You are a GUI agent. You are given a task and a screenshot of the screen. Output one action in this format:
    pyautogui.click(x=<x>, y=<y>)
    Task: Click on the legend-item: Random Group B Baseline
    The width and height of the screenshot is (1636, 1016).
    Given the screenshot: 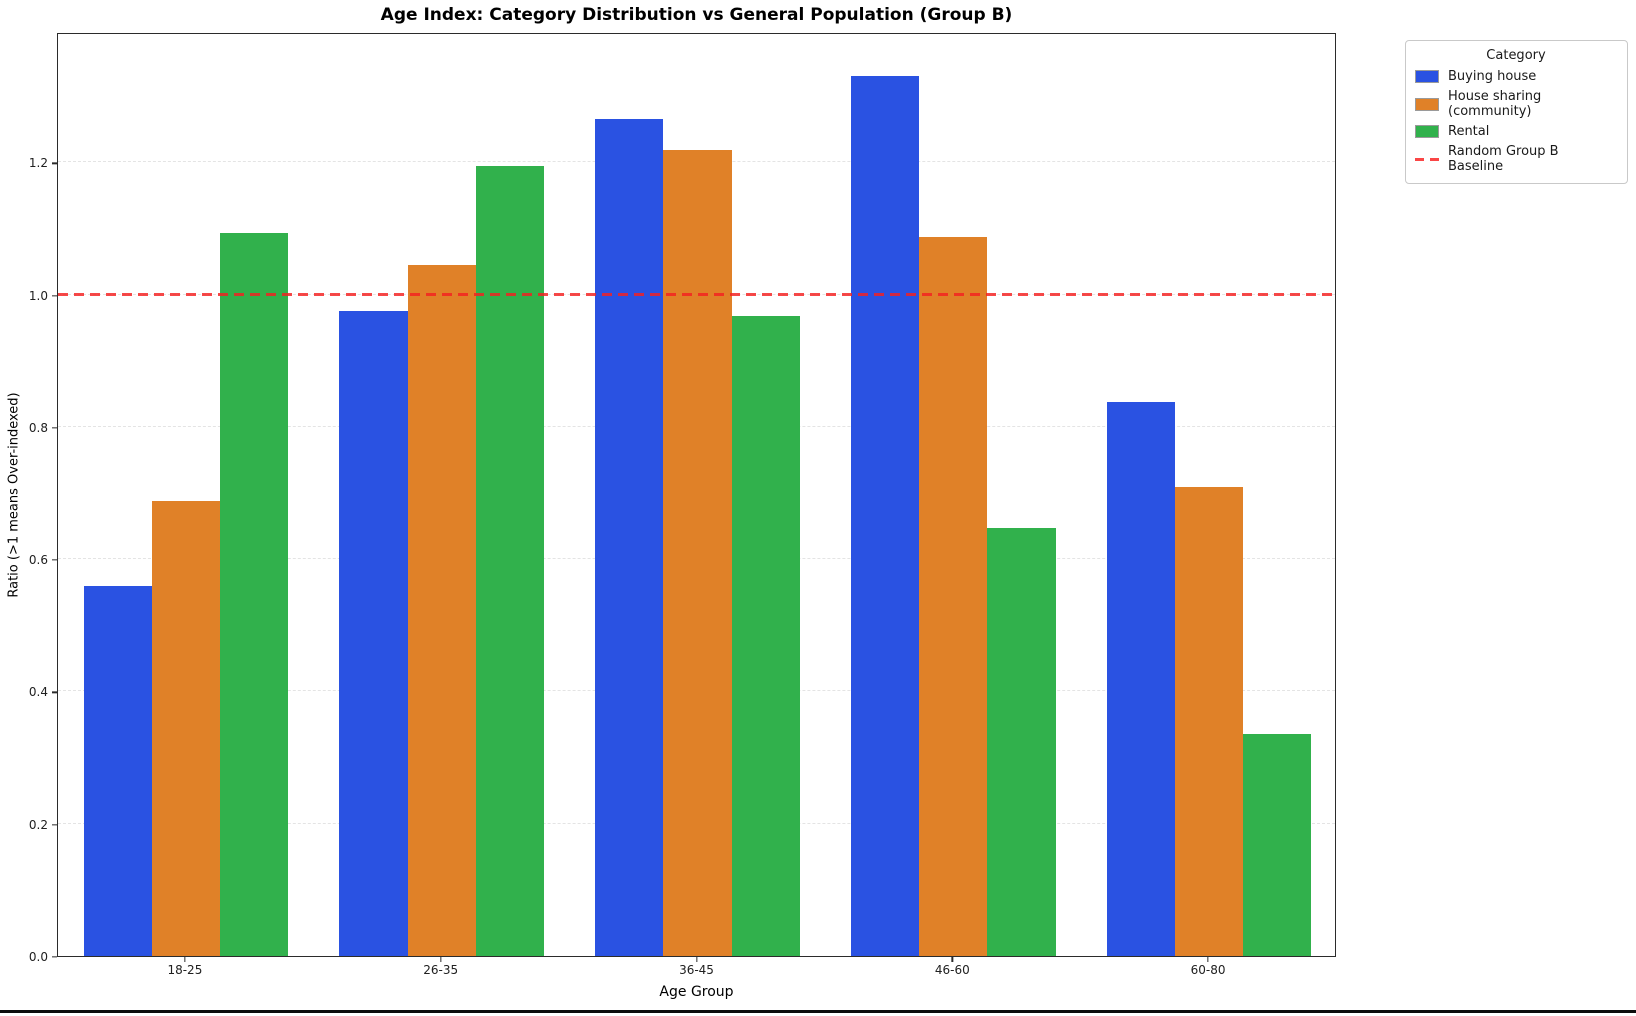 What is the action you would take?
    pyautogui.click(x=1516, y=159)
    